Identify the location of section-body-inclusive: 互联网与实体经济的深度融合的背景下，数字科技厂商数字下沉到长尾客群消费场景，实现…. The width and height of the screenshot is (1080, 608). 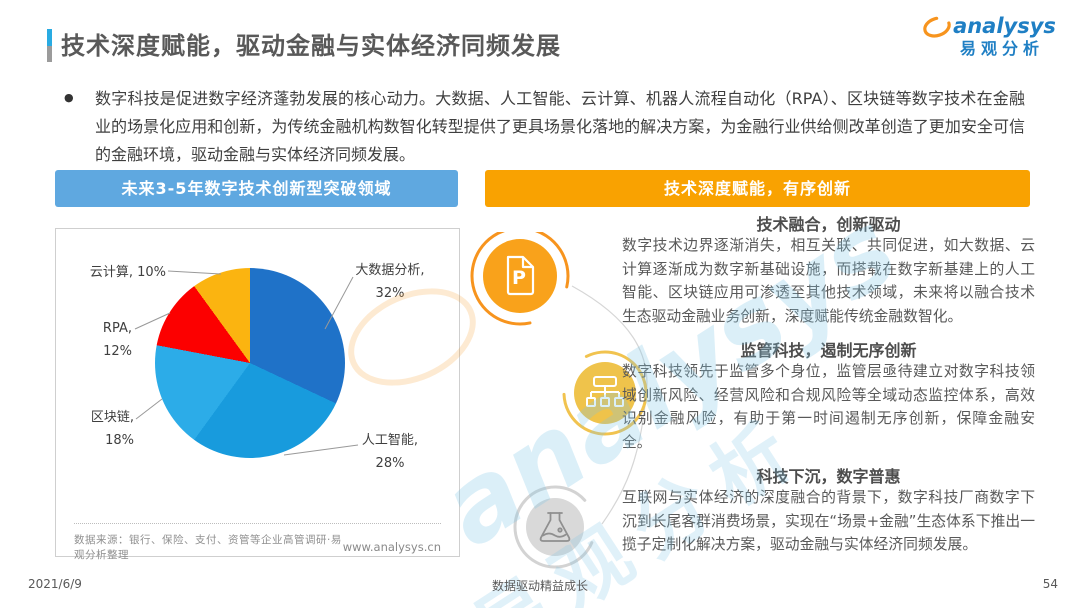
(828, 521).